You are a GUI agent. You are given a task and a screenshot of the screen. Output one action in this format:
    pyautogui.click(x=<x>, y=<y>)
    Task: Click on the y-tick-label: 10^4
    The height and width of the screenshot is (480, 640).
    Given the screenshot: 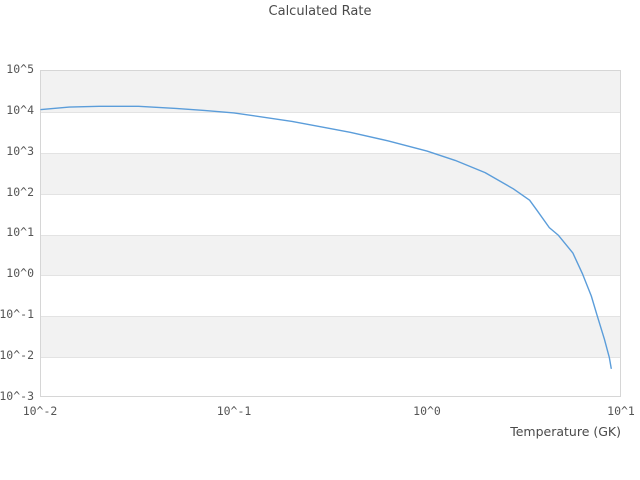 What is the action you would take?
    pyautogui.click(x=20, y=110)
    